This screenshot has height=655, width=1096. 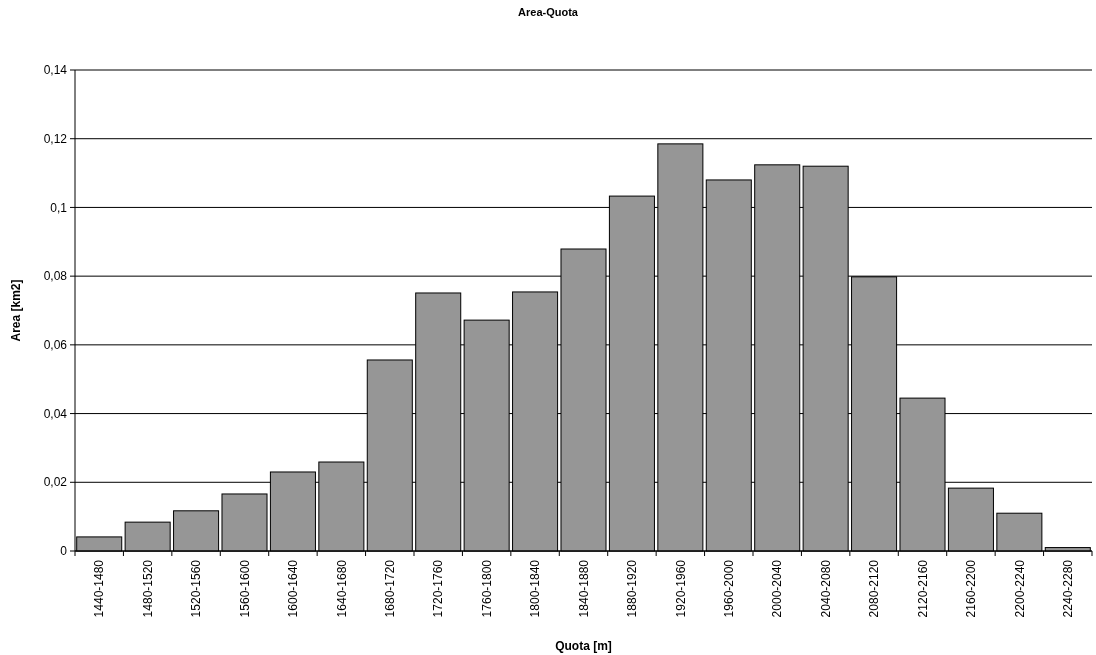 What do you see at coordinates (583, 646) in the screenshot?
I see `x-axis-title: Quota [m]` at bounding box center [583, 646].